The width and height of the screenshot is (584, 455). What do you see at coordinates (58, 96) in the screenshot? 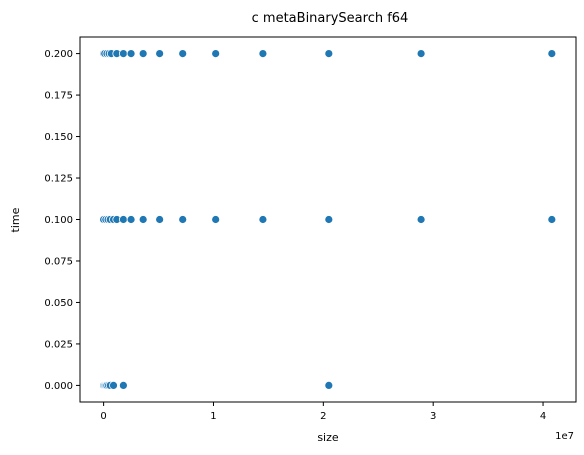
I see `y-tick-label: 0.175` at bounding box center [58, 96].